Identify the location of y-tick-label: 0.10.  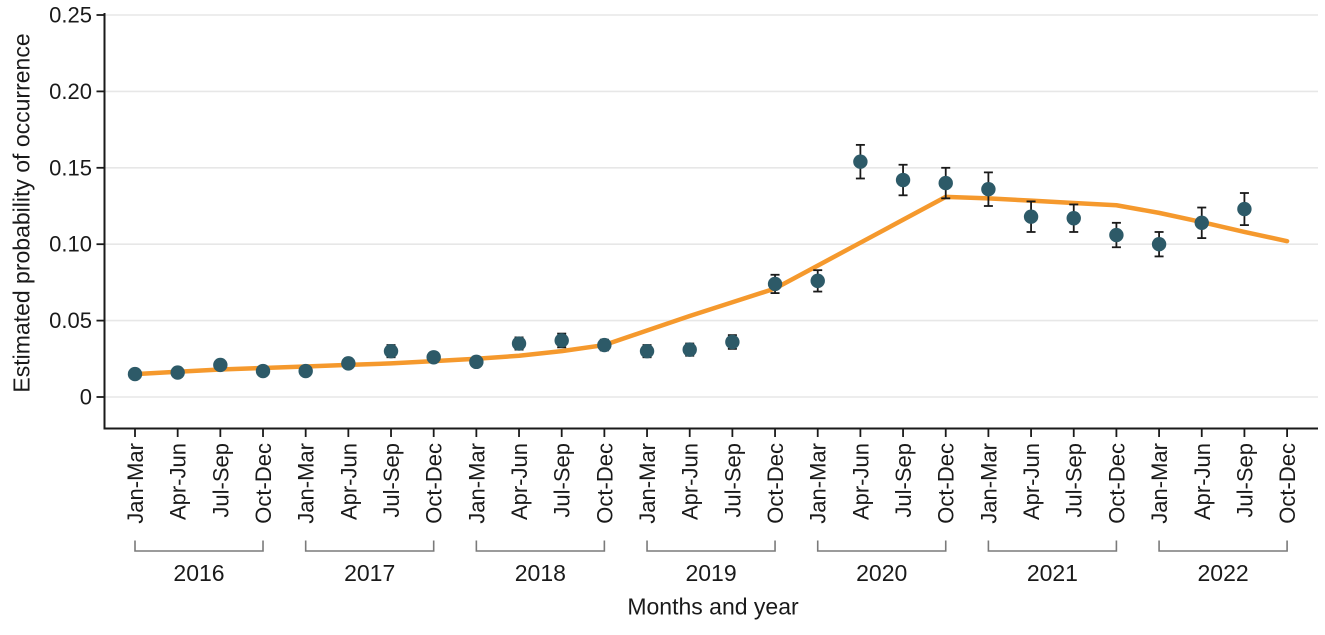
(70, 244).